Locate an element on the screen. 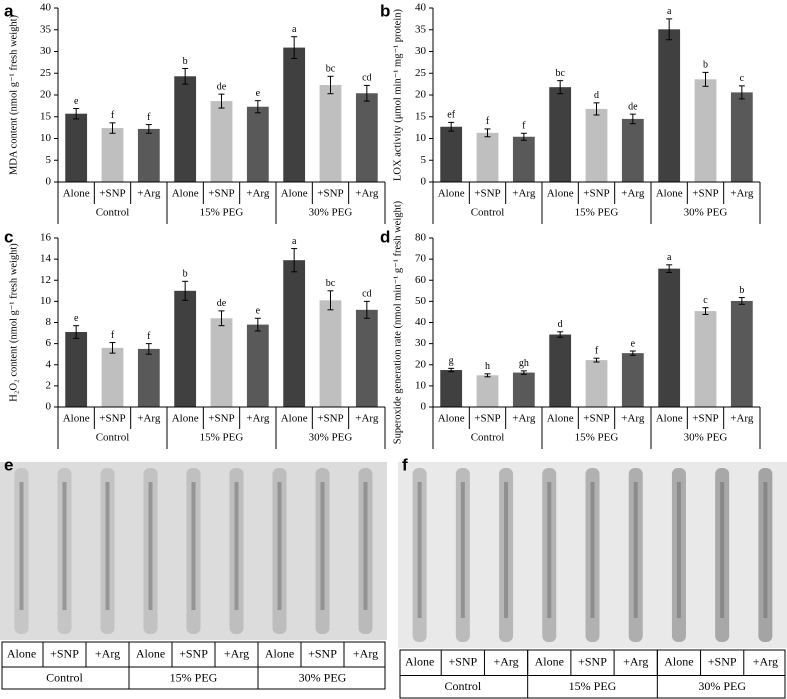  significance-letter: gh is located at coordinates (524, 363).